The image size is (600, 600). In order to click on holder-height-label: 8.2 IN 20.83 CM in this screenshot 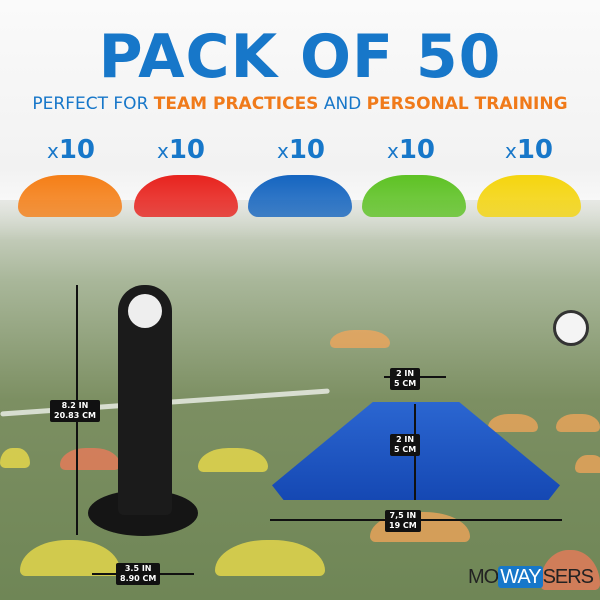, I will do `click(75, 411)`.